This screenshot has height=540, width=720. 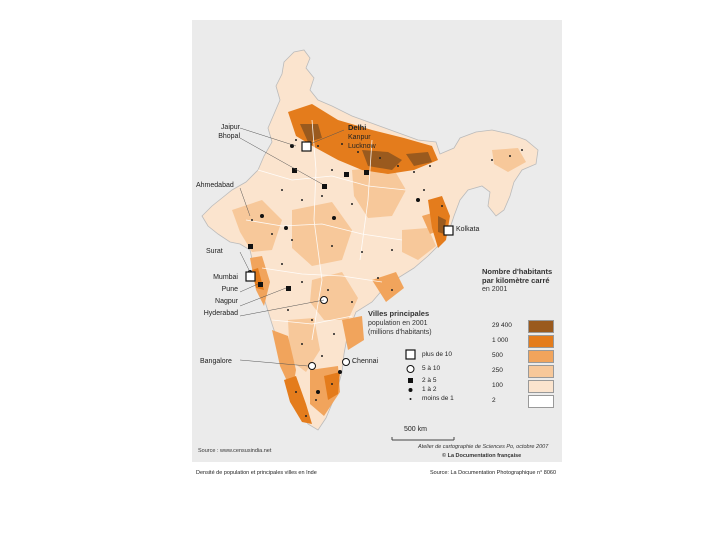 What do you see at coordinates (517, 271) in the screenshot?
I see `density-legend-title-1: Nombre d'habitants` at bounding box center [517, 271].